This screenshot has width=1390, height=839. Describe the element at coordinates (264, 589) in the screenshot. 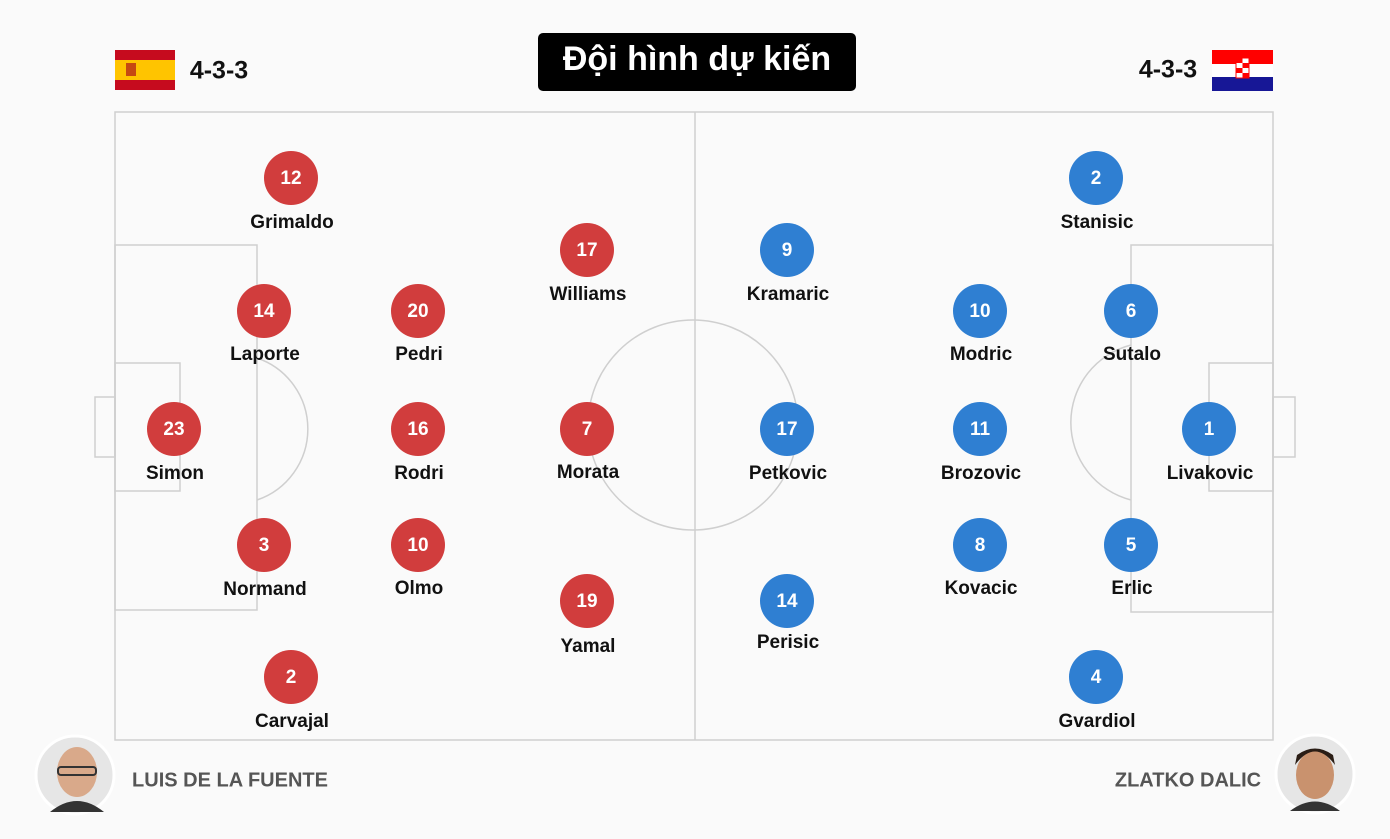

I see `player-name: Normand` at that location.